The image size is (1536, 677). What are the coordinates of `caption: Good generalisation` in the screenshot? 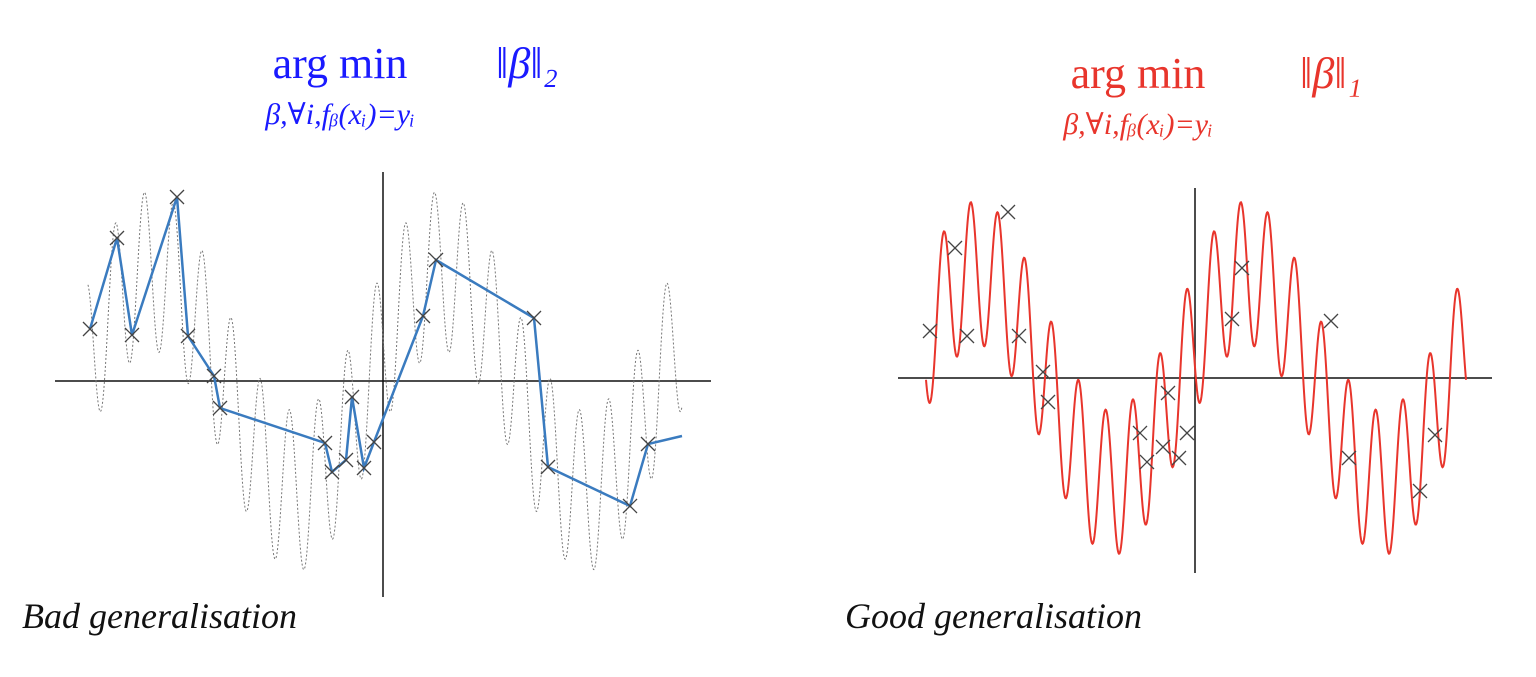 It's located at (993, 616).